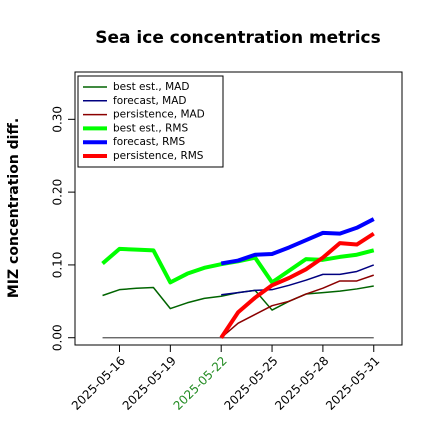 This screenshot has height=440, width=440. Describe the element at coordinates (158, 156) in the screenshot. I see `legend-label: persistence, RMS` at that location.